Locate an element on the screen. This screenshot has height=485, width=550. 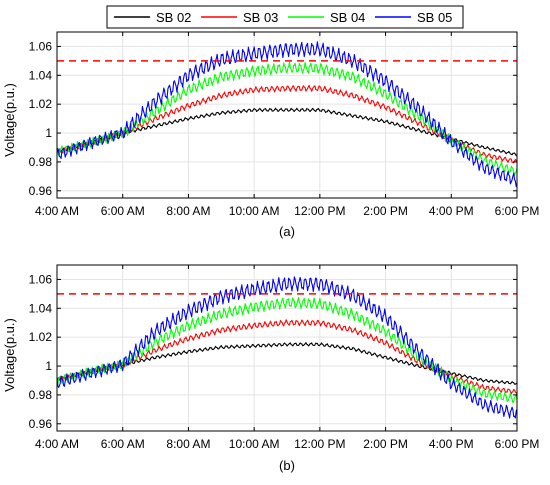
panel-label-a: (a) is located at coordinates (287, 231).